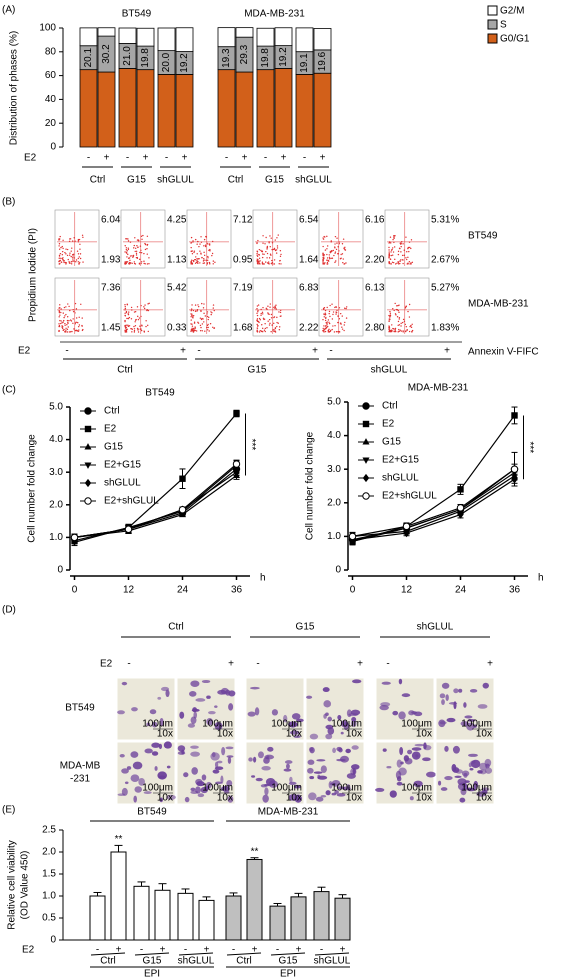  What do you see at coordinates (225, 798) in the screenshot?
I see `magnification-label: 10x` at bounding box center [225, 798].